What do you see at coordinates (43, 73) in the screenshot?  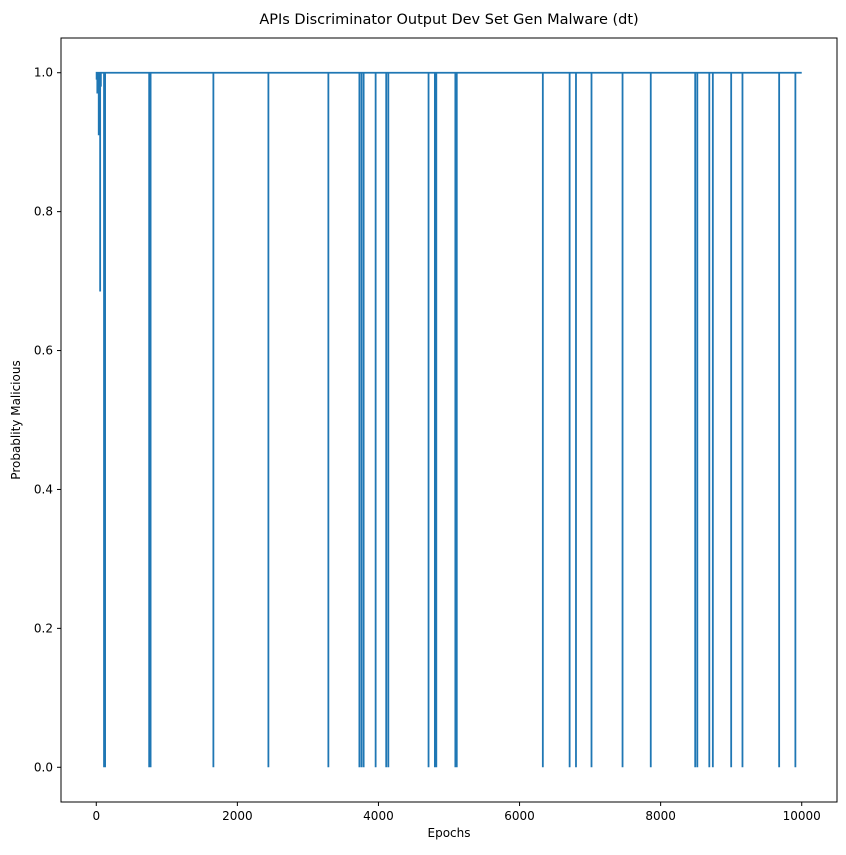 I see `y-tick-label: 1.0` at bounding box center [43, 73].